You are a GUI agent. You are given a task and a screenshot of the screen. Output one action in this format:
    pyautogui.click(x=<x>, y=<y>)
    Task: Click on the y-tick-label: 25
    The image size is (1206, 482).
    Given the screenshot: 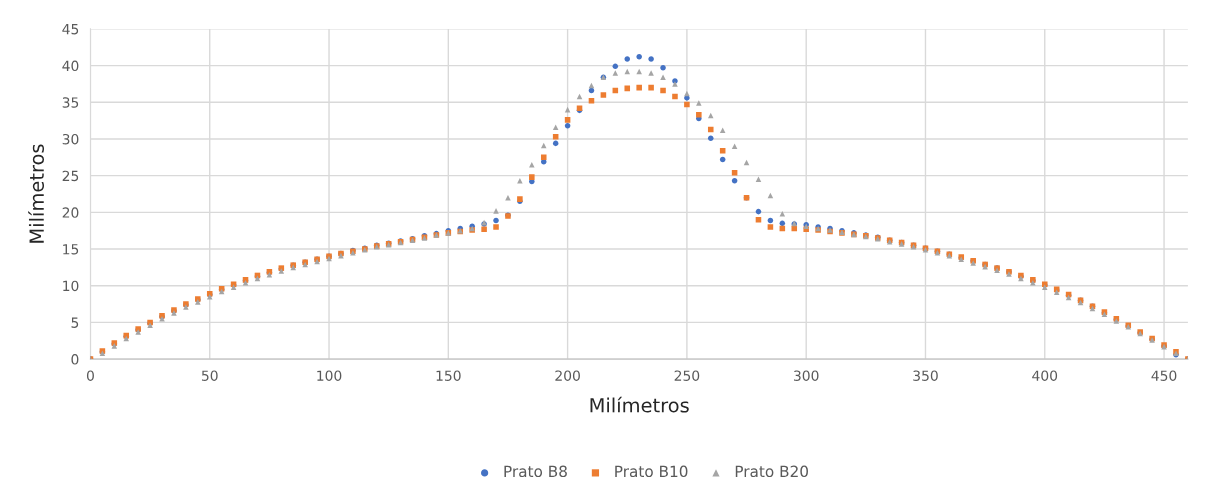 What is the action you would take?
    pyautogui.click(x=70, y=176)
    